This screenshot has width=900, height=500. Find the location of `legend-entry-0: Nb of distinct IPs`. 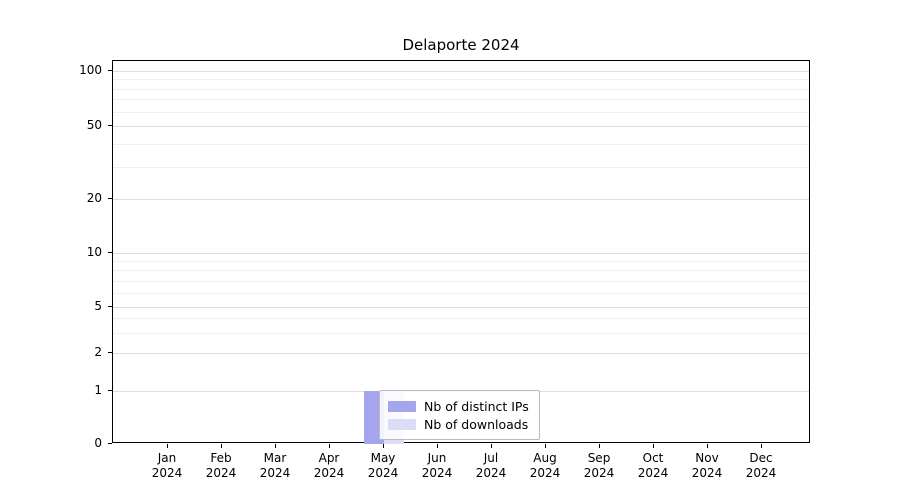

legend-entry-0: Nb of distinct IPs is located at coordinates (458, 406).